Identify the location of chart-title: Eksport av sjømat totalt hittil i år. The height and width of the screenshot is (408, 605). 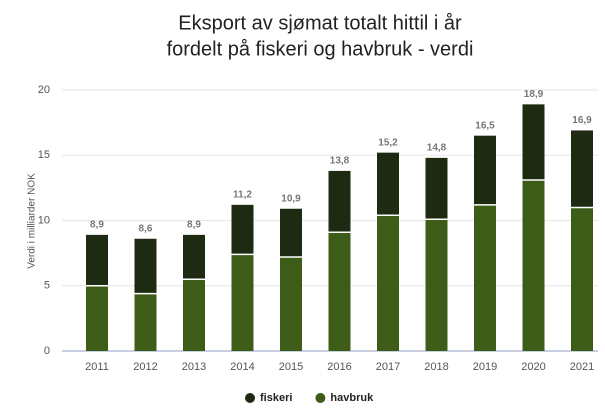
(320, 23).